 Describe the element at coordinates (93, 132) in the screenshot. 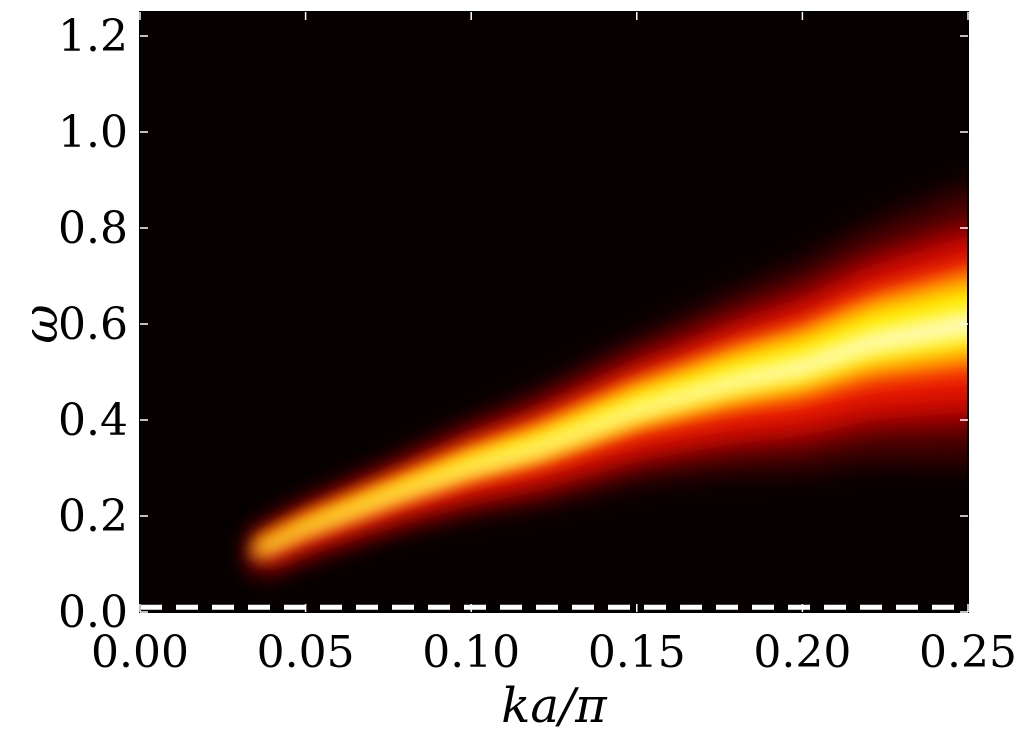

I see `y-tick-label: 1.0` at that location.